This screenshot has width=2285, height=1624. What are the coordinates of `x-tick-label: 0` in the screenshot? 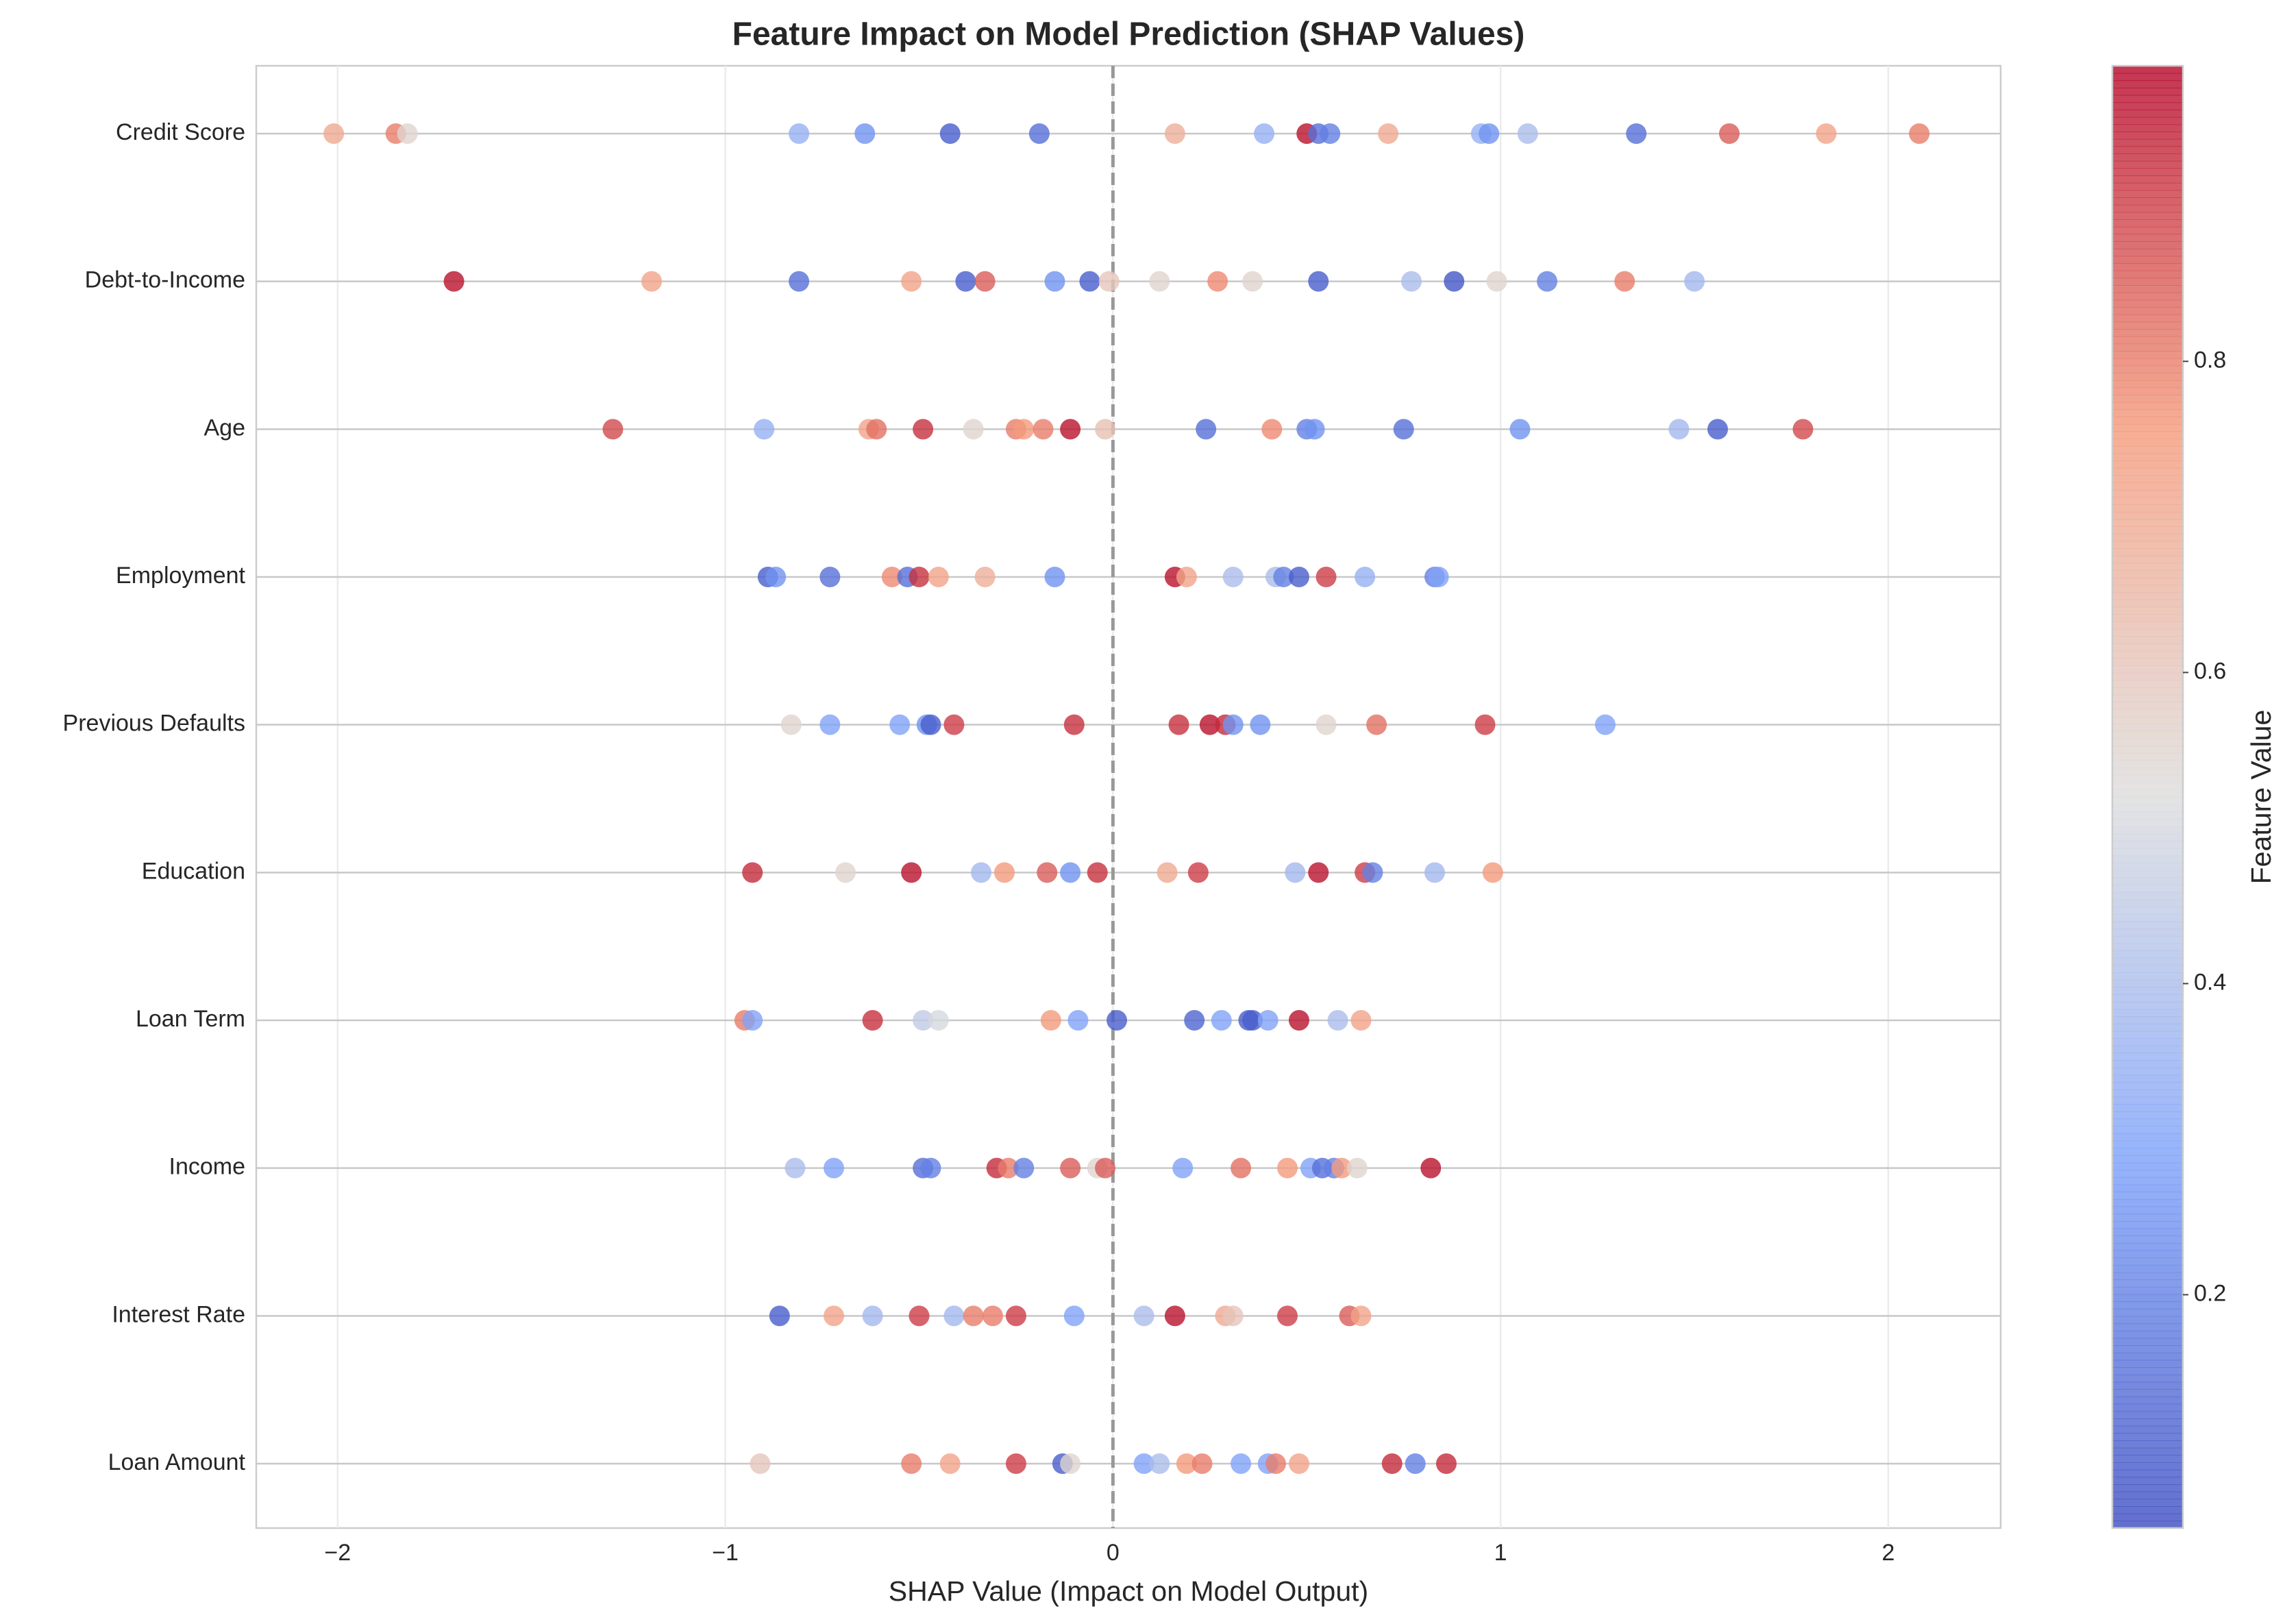 It's located at (1113, 1553).